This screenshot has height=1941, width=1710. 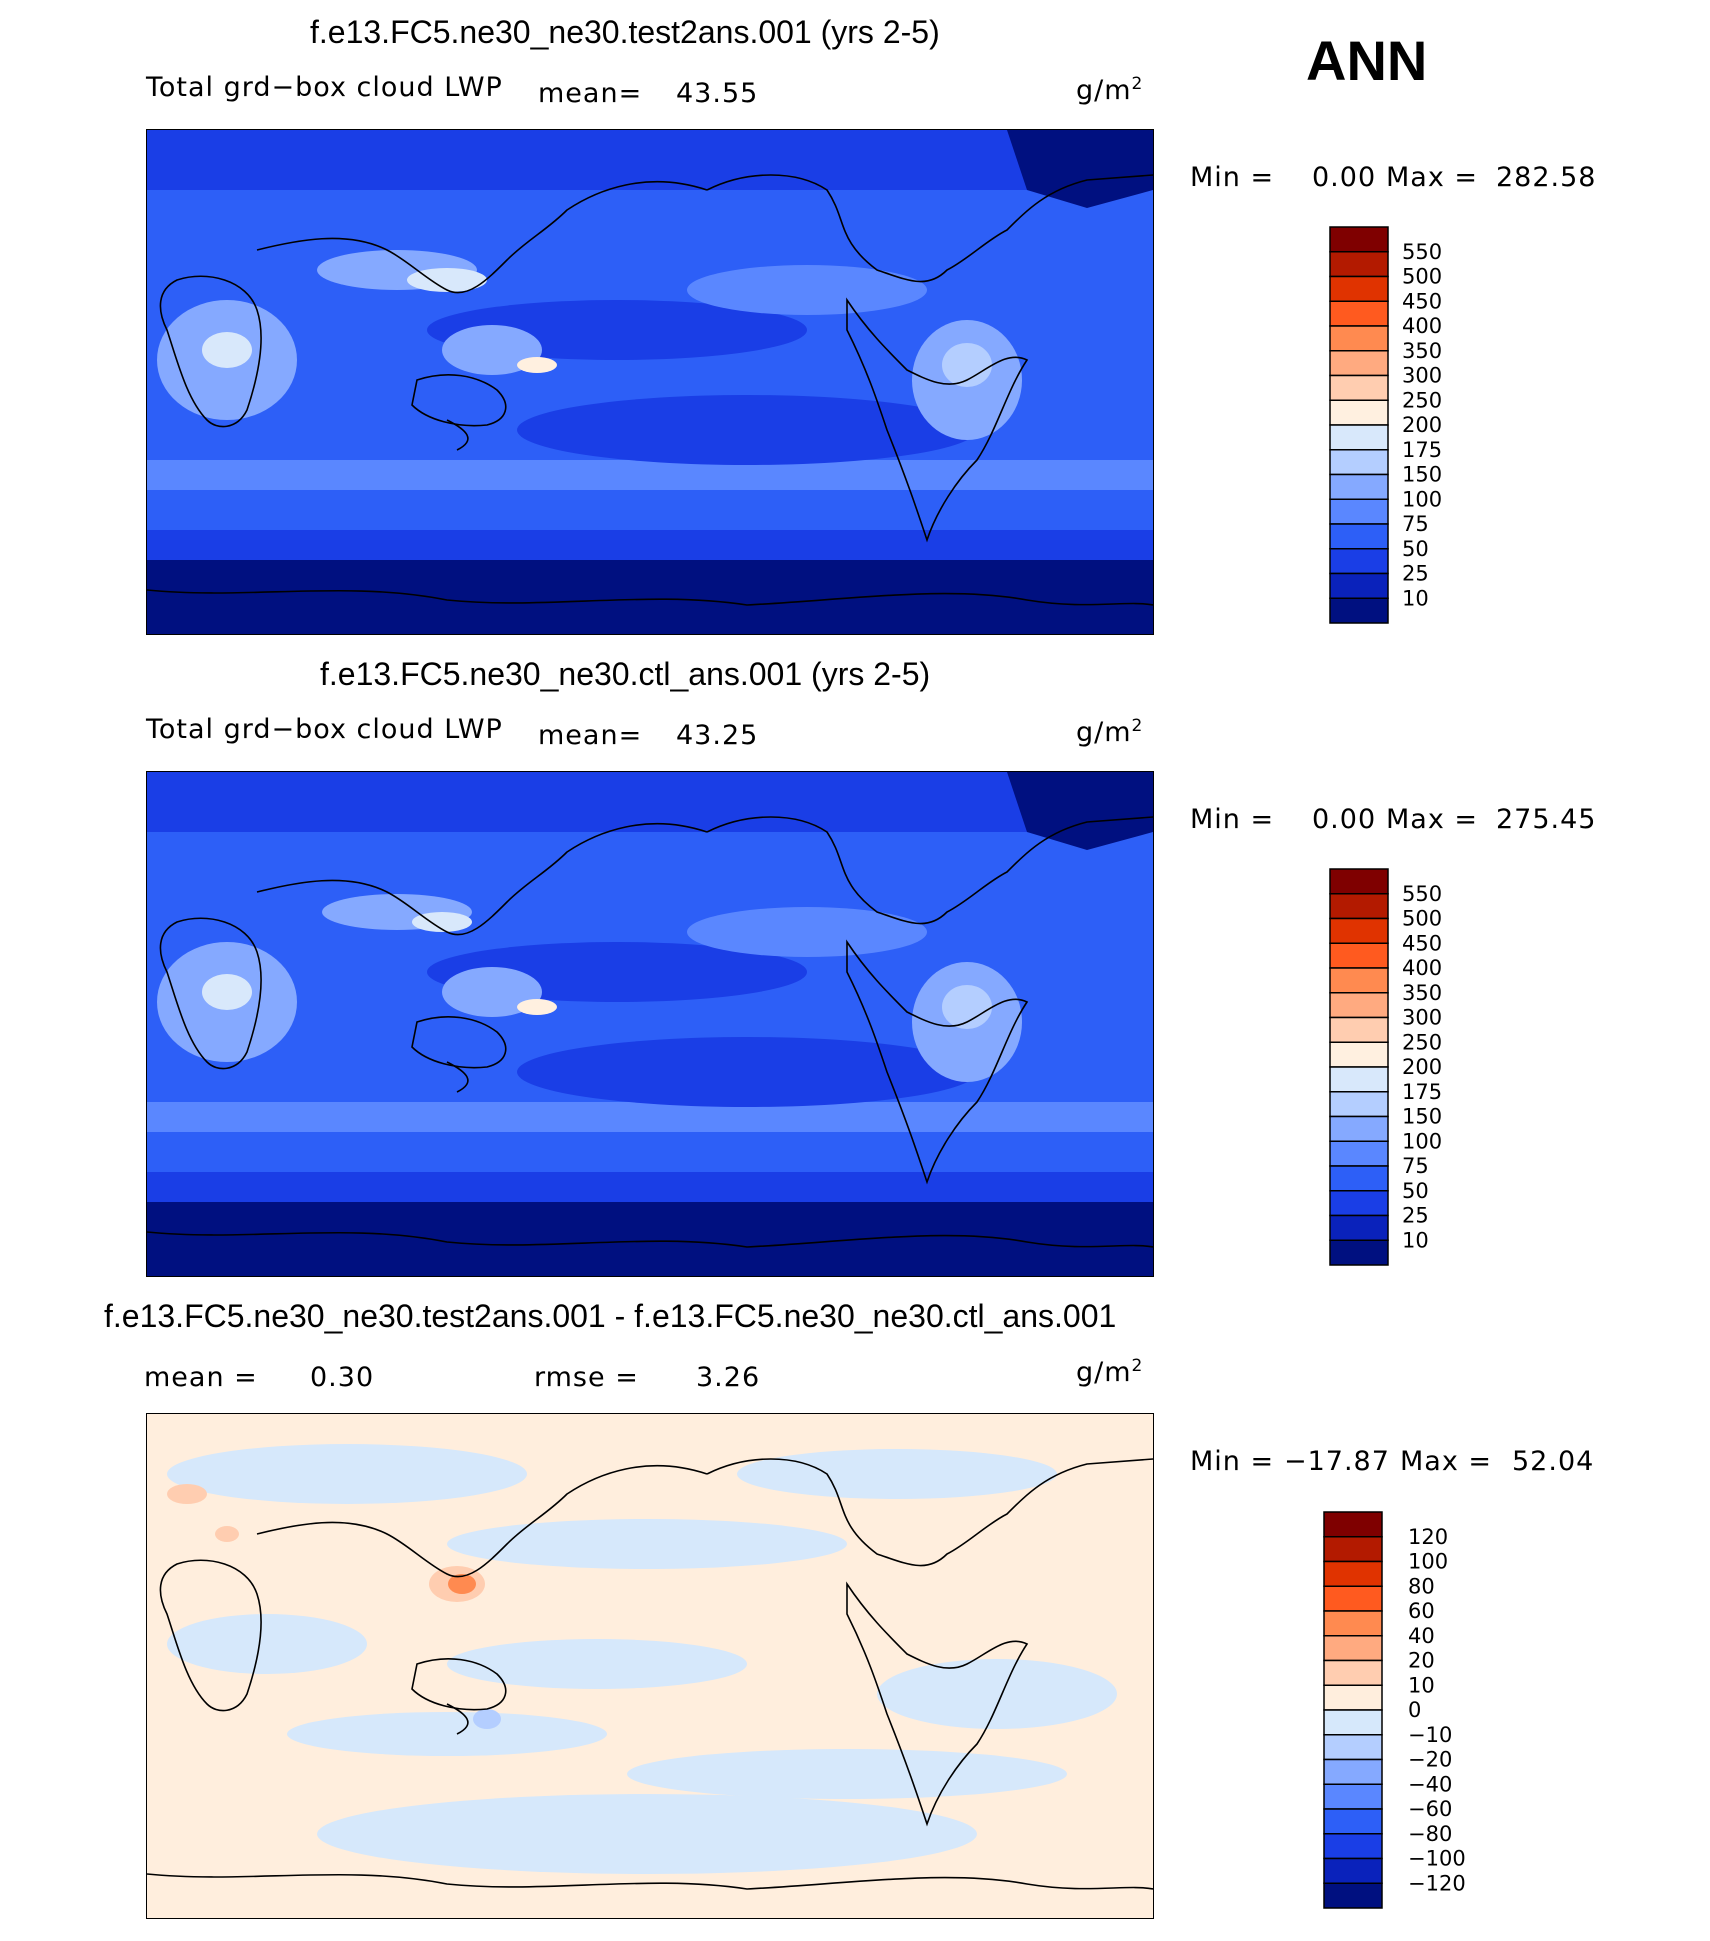 What do you see at coordinates (1232, 819) in the screenshot?
I see `panel2-min-label: Min =` at bounding box center [1232, 819].